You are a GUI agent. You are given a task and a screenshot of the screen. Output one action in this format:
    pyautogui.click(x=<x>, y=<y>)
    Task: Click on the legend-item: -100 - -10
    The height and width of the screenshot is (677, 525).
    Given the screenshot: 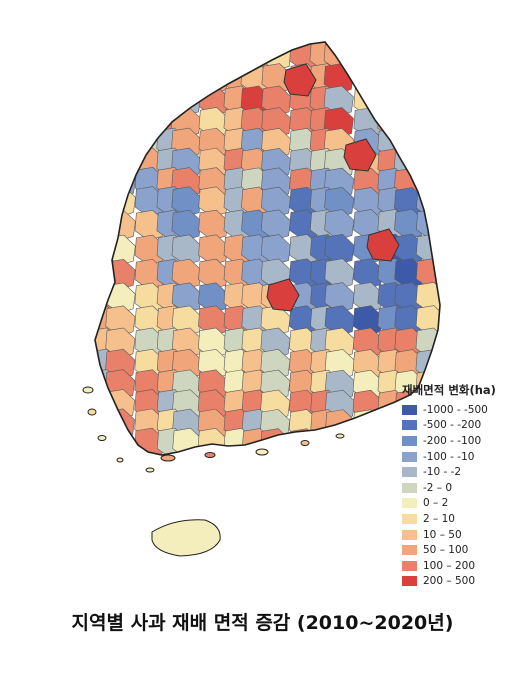 What is the action you would take?
    pyautogui.click(x=461, y=457)
    